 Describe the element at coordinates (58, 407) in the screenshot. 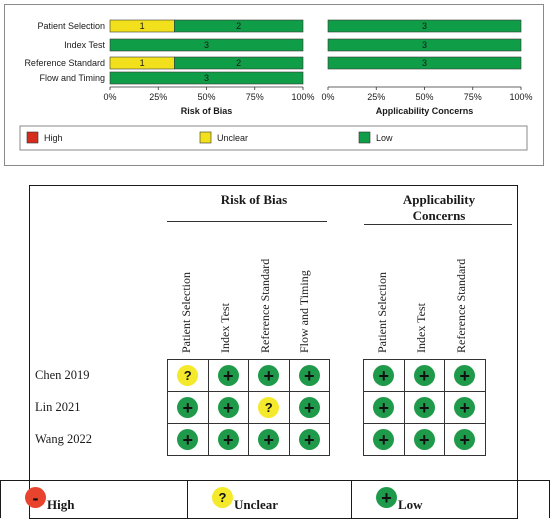

I see `study-label: Lin 2021` at that location.